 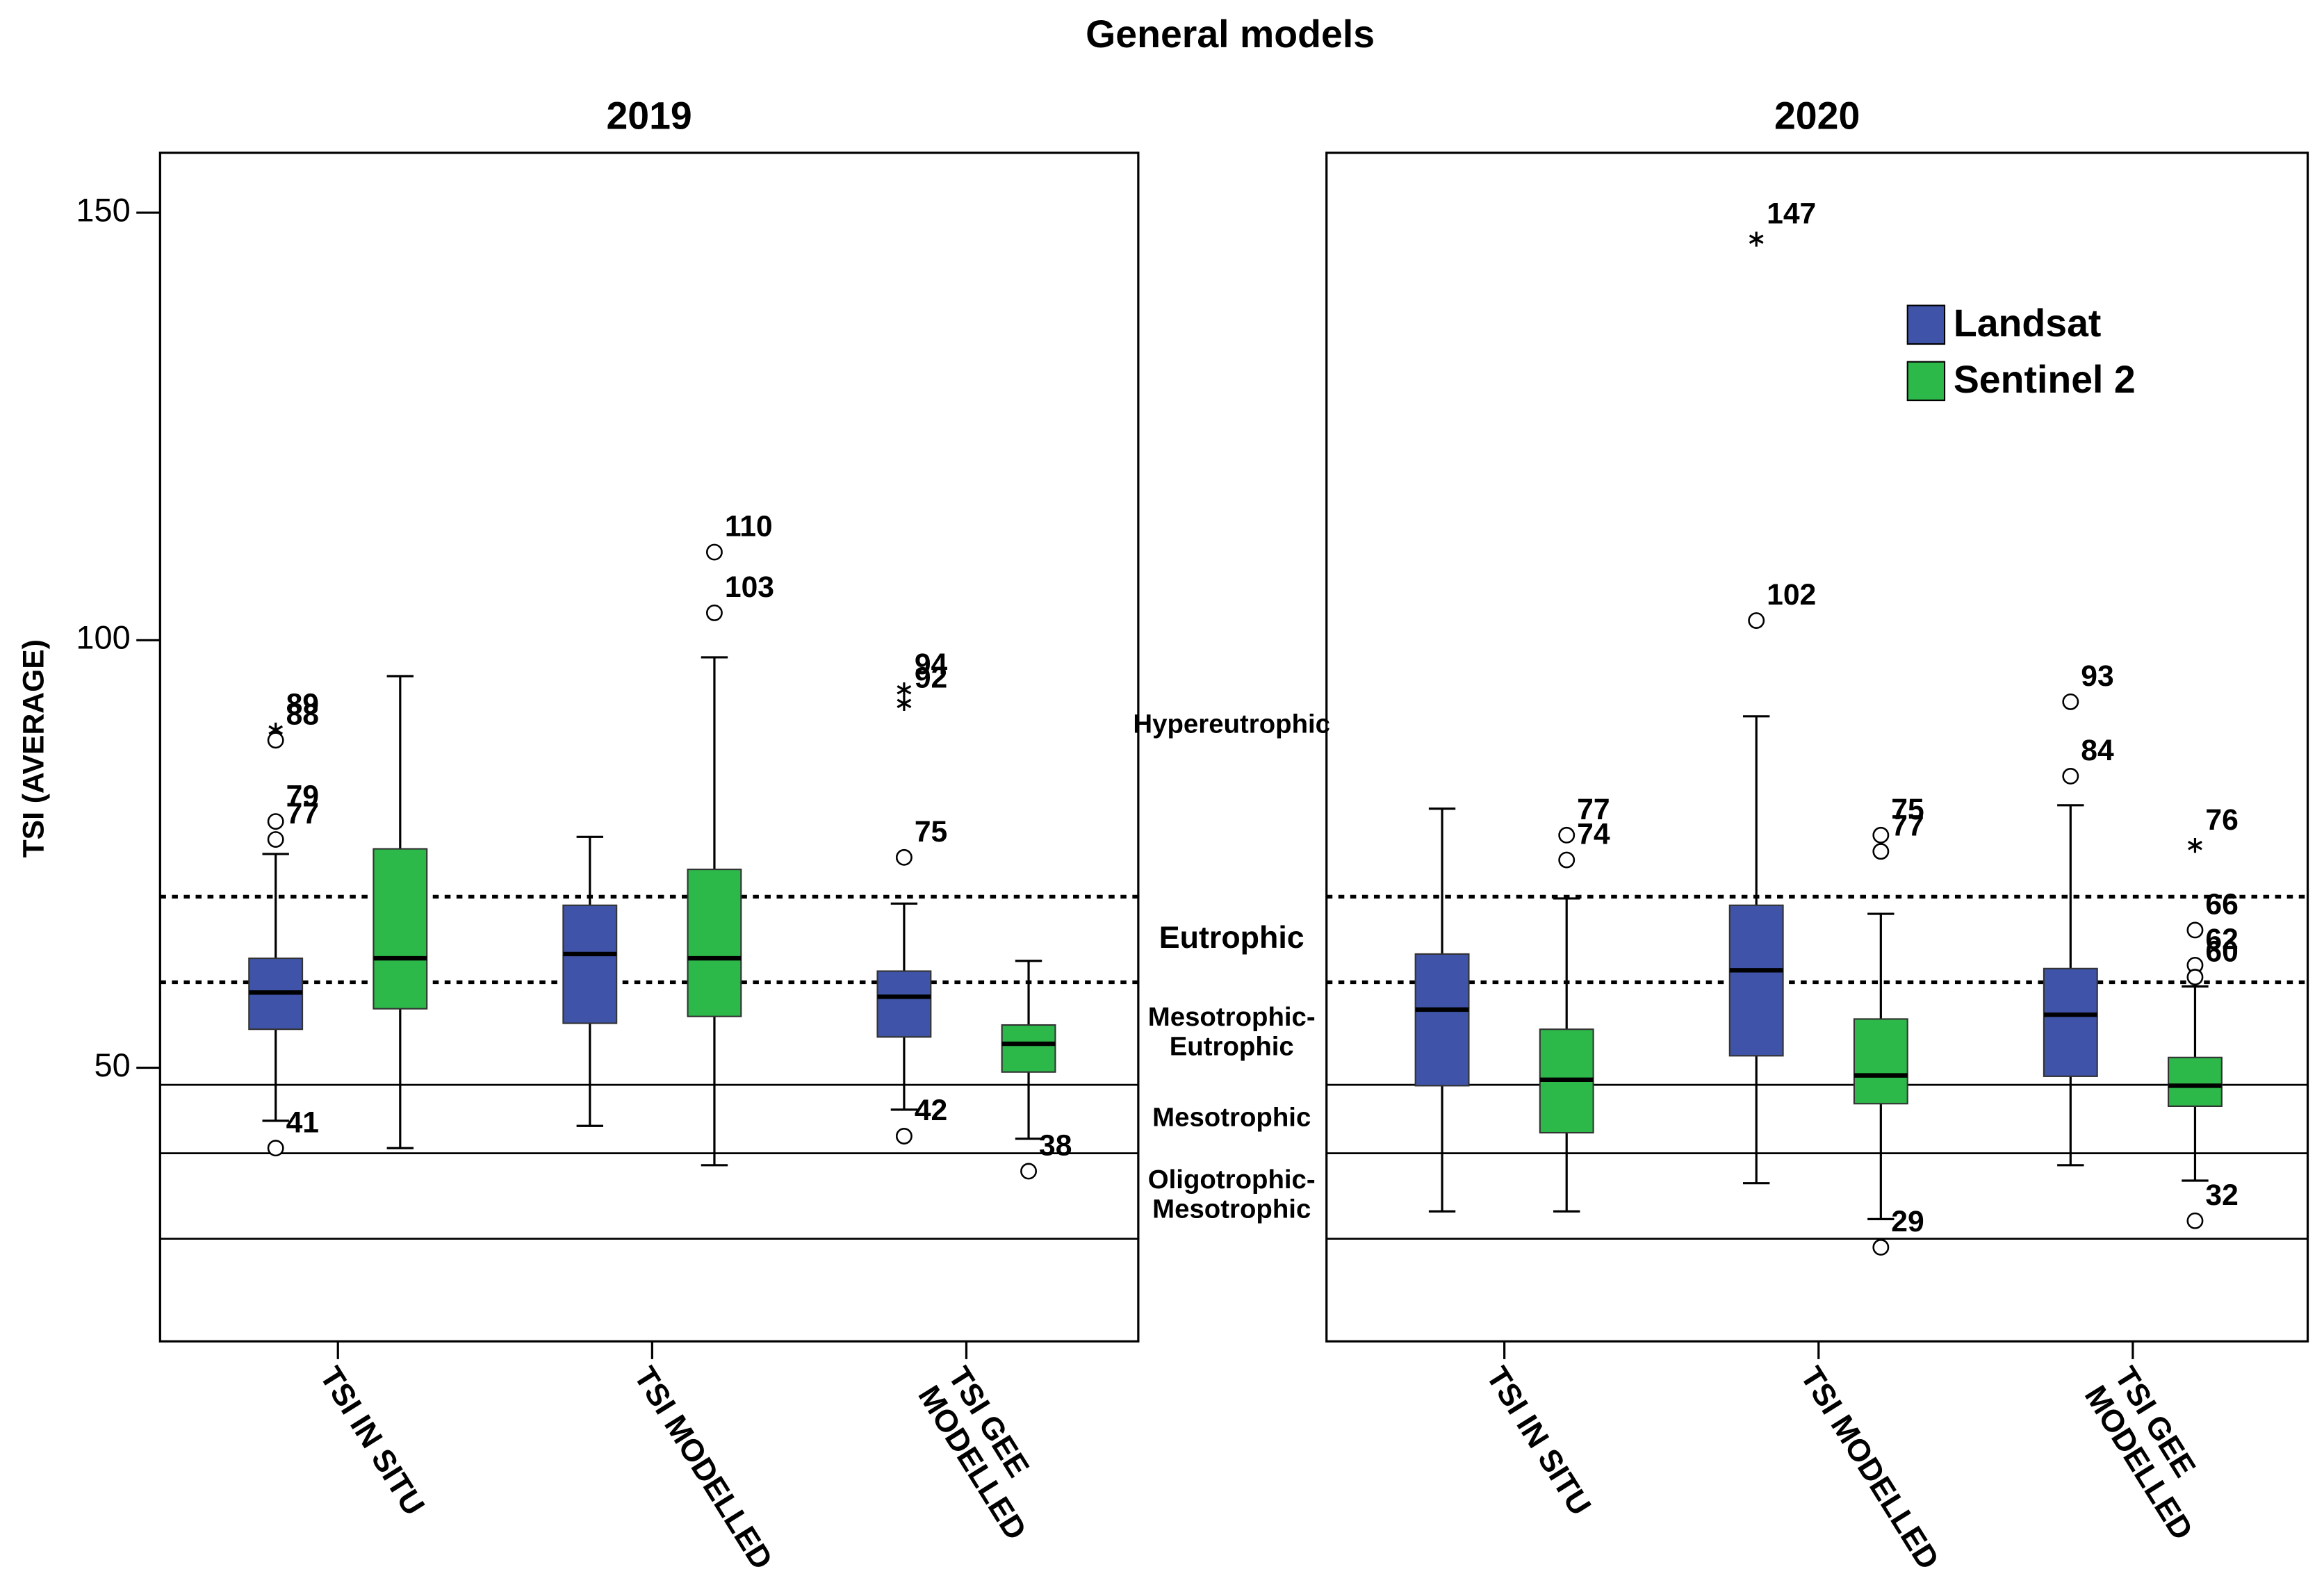 What do you see at coordinates (2097, 750) in the screenshot?
I see `outlier-label: 84` at bounding box center [2097, 750].